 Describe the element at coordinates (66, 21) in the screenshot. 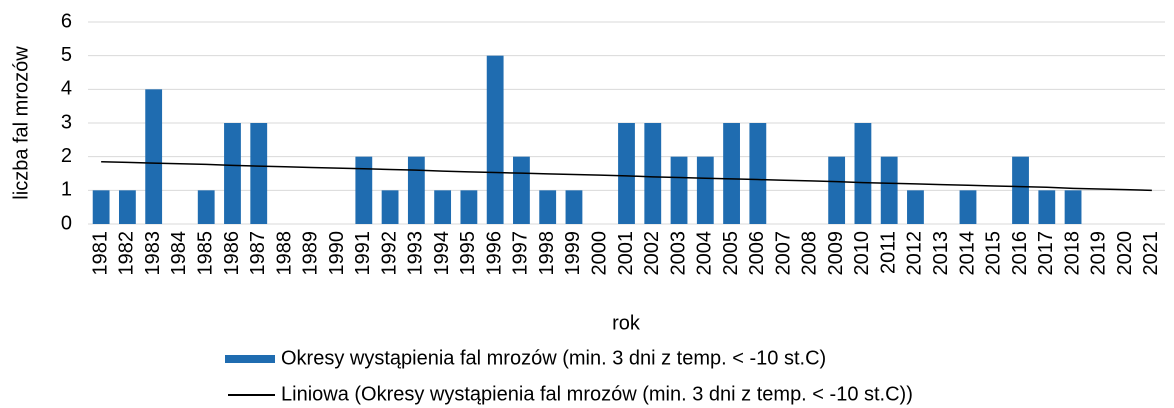

I see `y-tick-label: 6` at that location.